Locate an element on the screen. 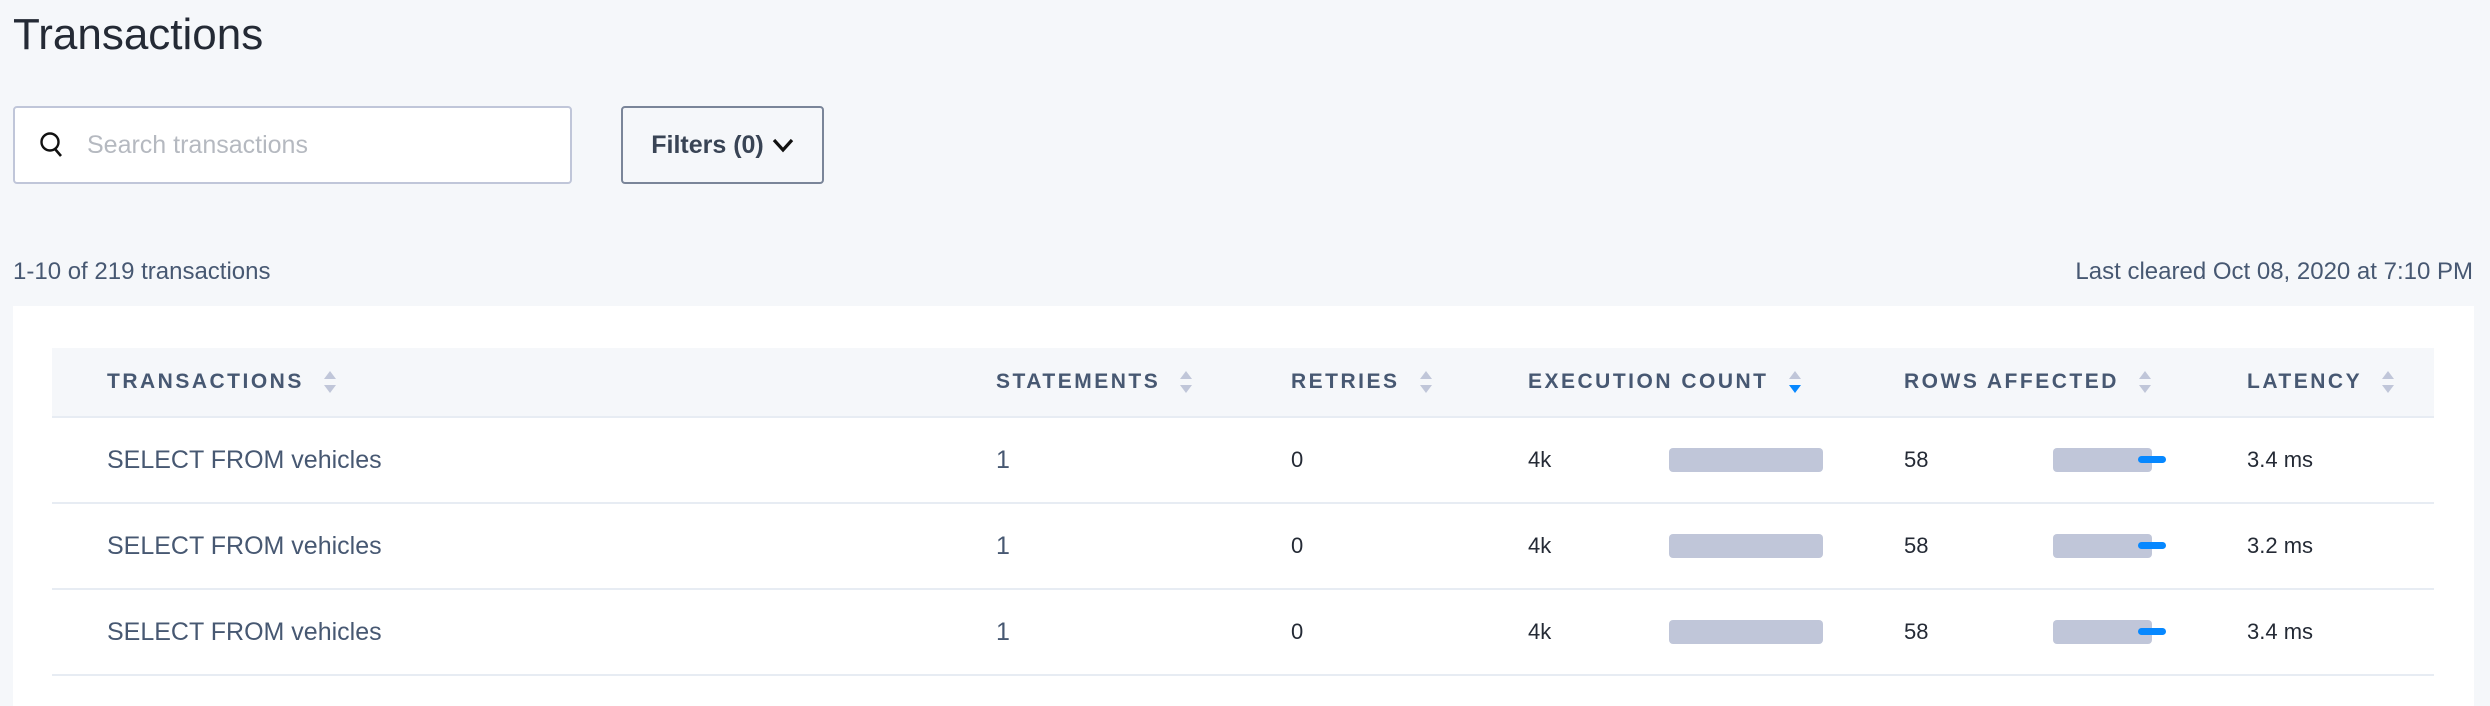 The height and width of the screenshot is (706, 2490). column-header-rows-affected: ROWS AFFECTED is located at coordinates (2027, 382).